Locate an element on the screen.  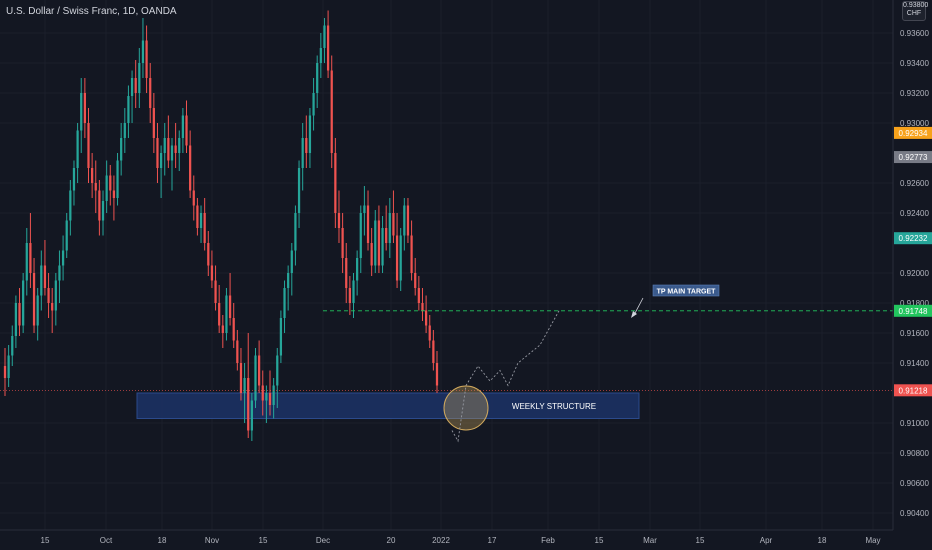
y-tick-label: 0.91600 is located at coordinates (914, 333).